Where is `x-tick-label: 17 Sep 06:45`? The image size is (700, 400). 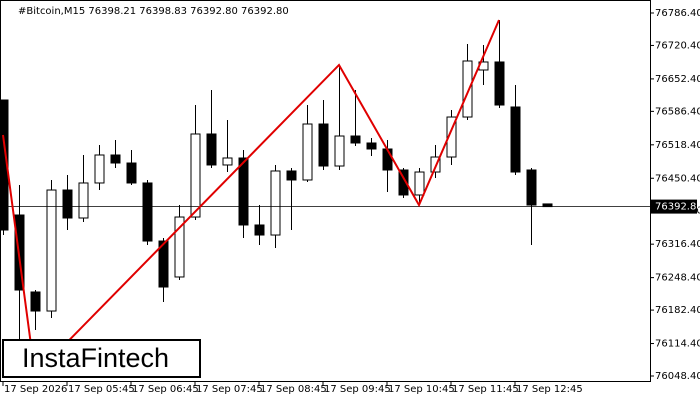
x-tick-label: 17 Sep 06:45 is located at coordinates (165, 389).